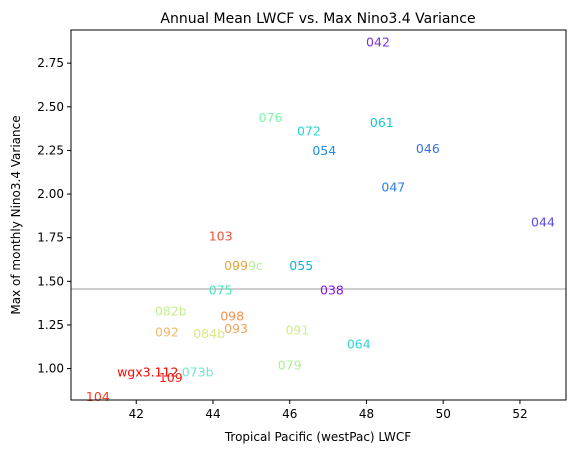 The width and height of the screenshot is (576, 453). I want to click on y-tick-label: 2.75, so click(50, 63).